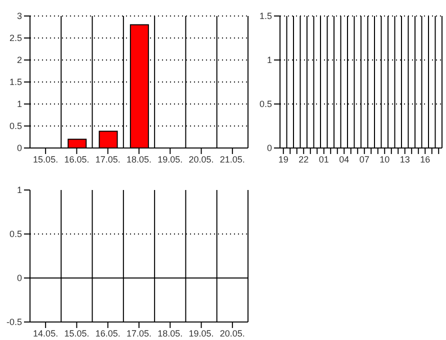 The width and height of the screenshot is (446, 340). I want to click on x-tick-label: 04, so click(344, 159).